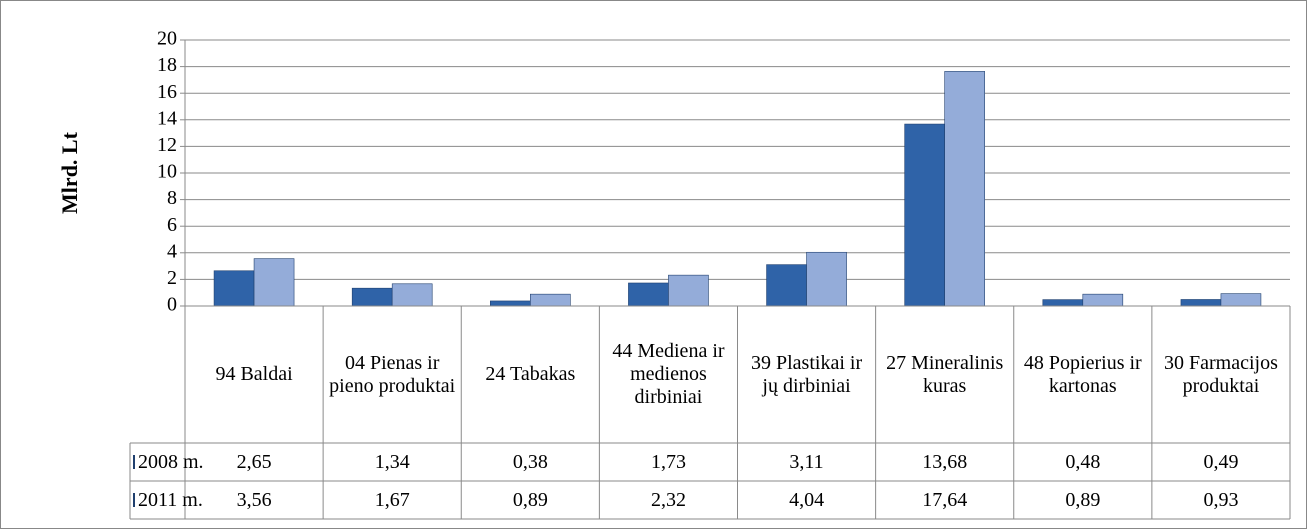  Describe the element at coordinates (254, 461) in the screenshot. I see `table-value: 2,65` at that location.